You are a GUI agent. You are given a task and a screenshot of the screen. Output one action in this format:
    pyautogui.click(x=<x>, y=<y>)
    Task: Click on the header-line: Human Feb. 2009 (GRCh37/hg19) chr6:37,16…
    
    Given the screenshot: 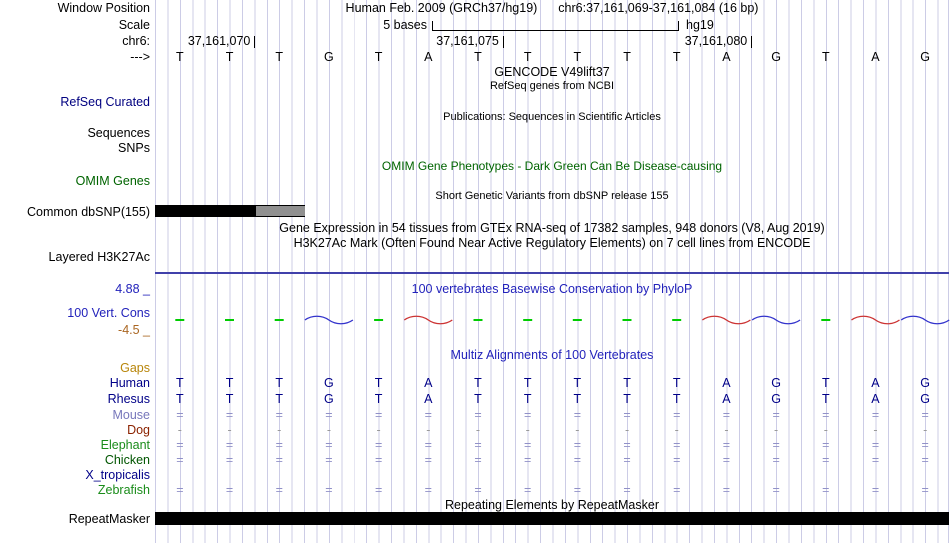 What is the action you would take?
    pyautogui.click(x=552, y=8)
    